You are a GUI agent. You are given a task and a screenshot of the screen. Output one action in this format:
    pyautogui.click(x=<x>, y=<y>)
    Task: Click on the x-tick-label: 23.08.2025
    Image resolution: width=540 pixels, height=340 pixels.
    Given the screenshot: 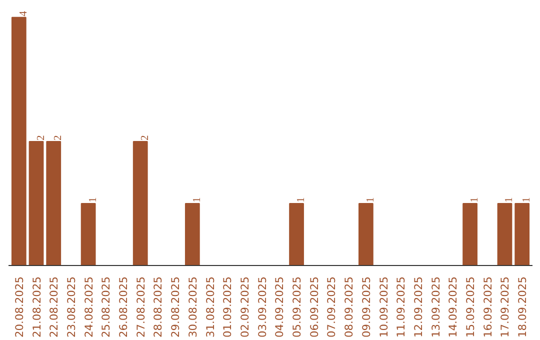 What is the action you would take?
    pyautogui.click(x=71, y=307)
    